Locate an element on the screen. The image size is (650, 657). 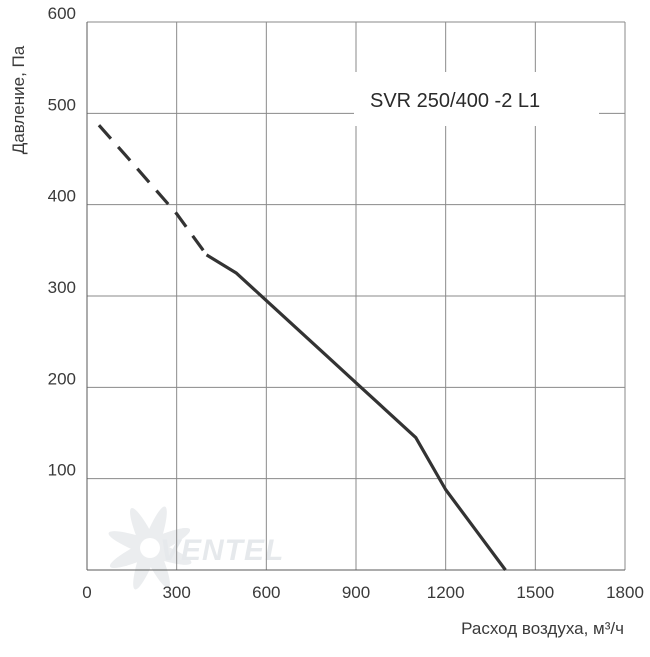
x-tick-label: 600 is located at coordinates (266, 592).